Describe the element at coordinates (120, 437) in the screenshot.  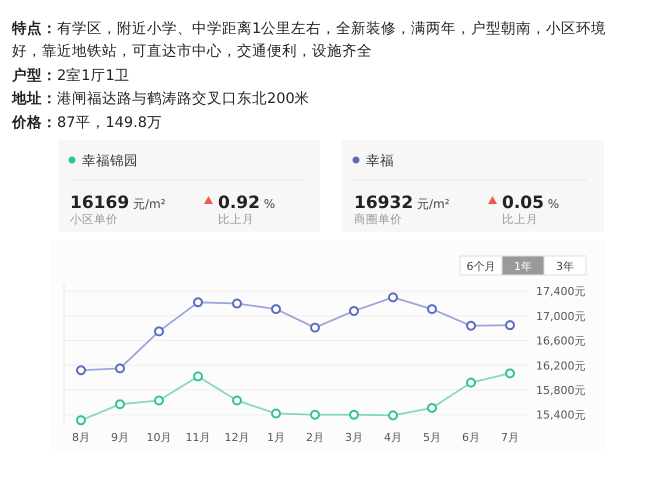
I see `x-tick-label: 9月` at that location.